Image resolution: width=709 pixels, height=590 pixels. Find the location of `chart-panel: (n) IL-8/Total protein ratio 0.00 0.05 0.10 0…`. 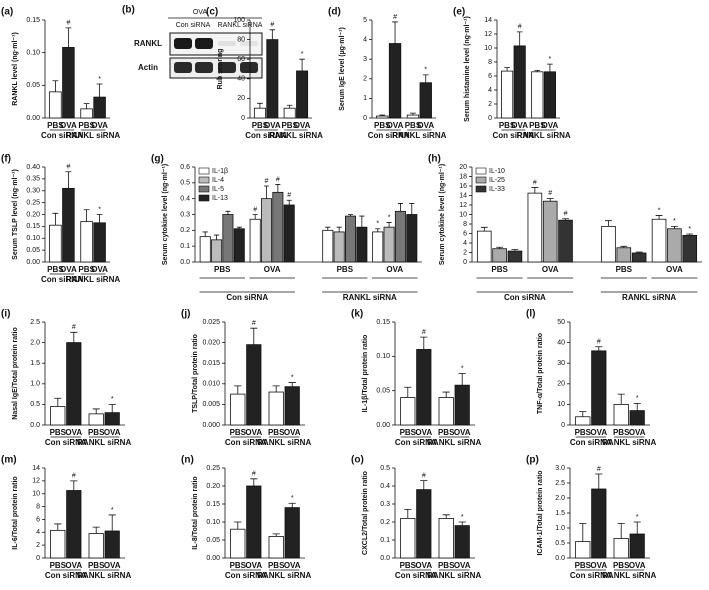

chart-panel: (n) IL-8/Total protein ratio 0.00 0.05 0.10 0… is located at coordinates (246, 517).